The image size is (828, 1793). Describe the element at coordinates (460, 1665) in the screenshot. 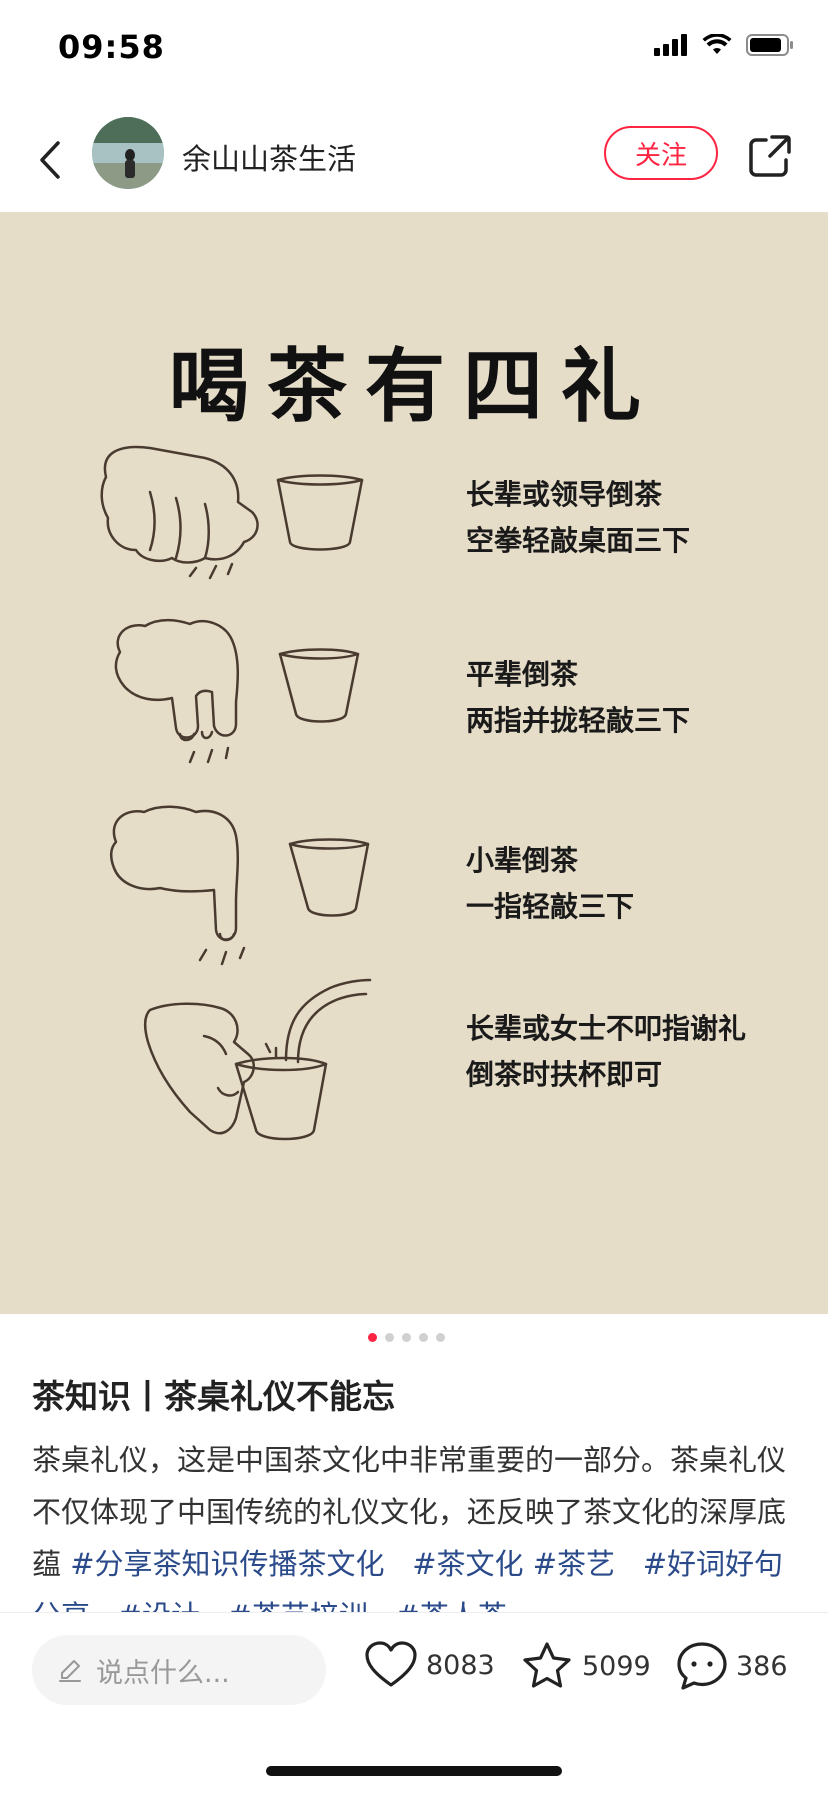

I see `like-count: 8083` at that location.